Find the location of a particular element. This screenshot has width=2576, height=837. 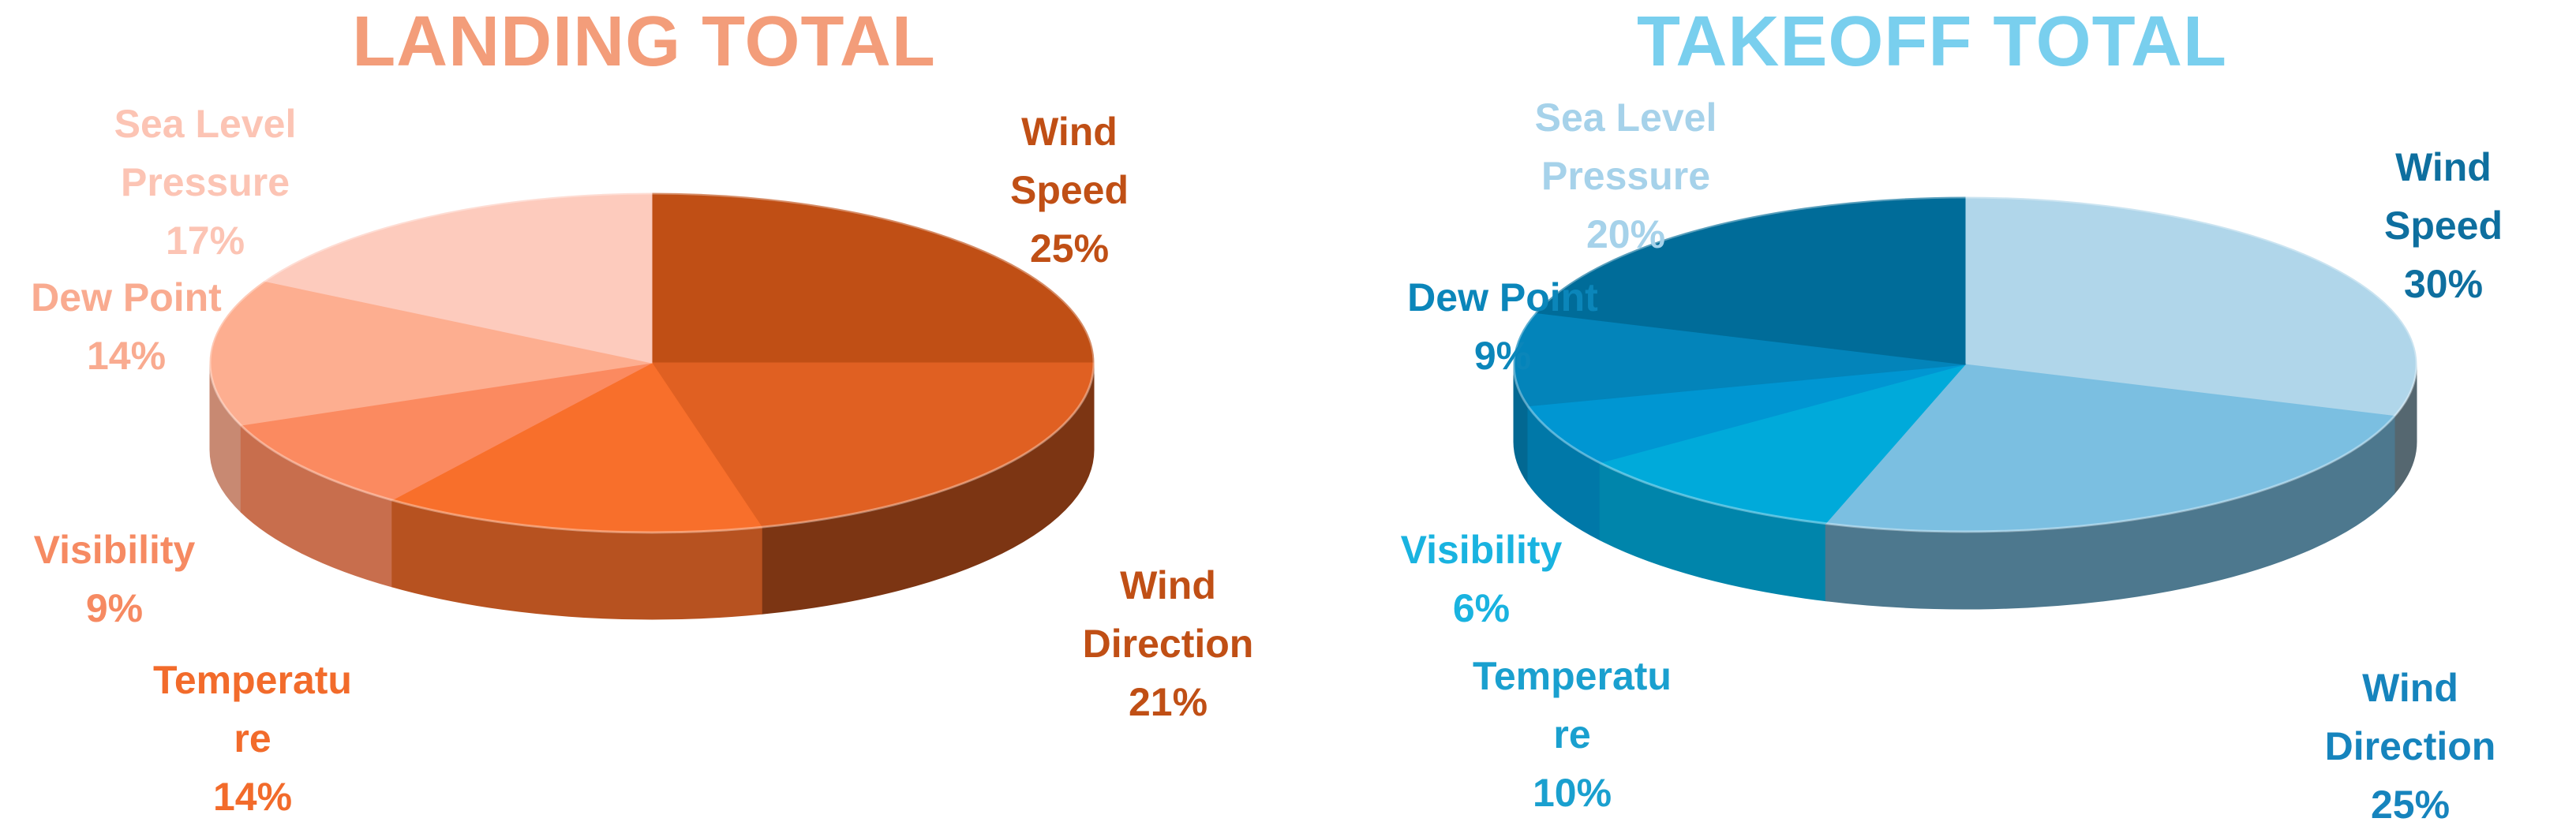

landing-chart-title: LANDING TOTAL is located at coordinates (644, 41).